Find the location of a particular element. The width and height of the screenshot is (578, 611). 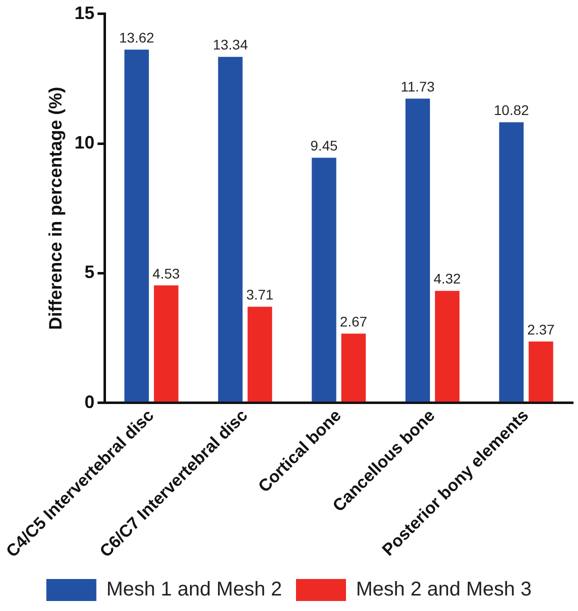

y-tick-label: 15 is located at coordinates (84, 12).